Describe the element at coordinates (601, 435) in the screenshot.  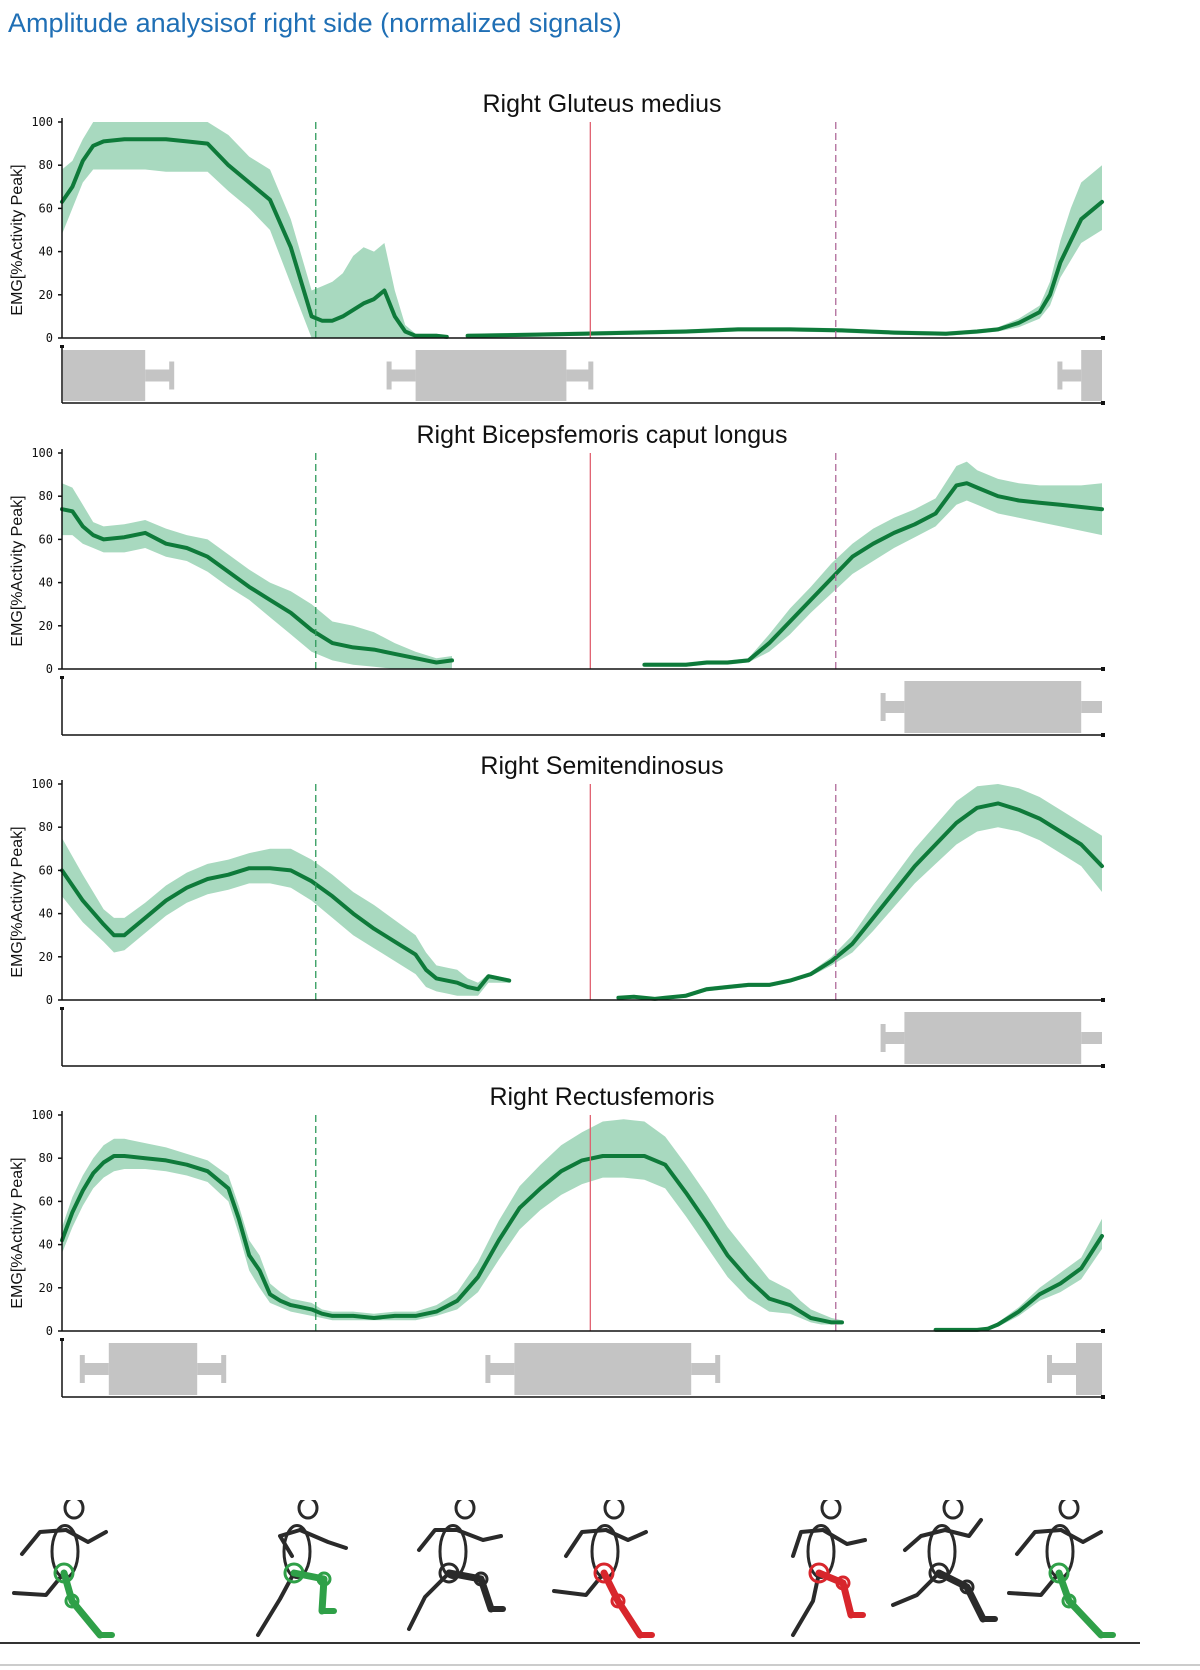
I see `chart-title: Right Bicepsfemoris caput longus` at that location.